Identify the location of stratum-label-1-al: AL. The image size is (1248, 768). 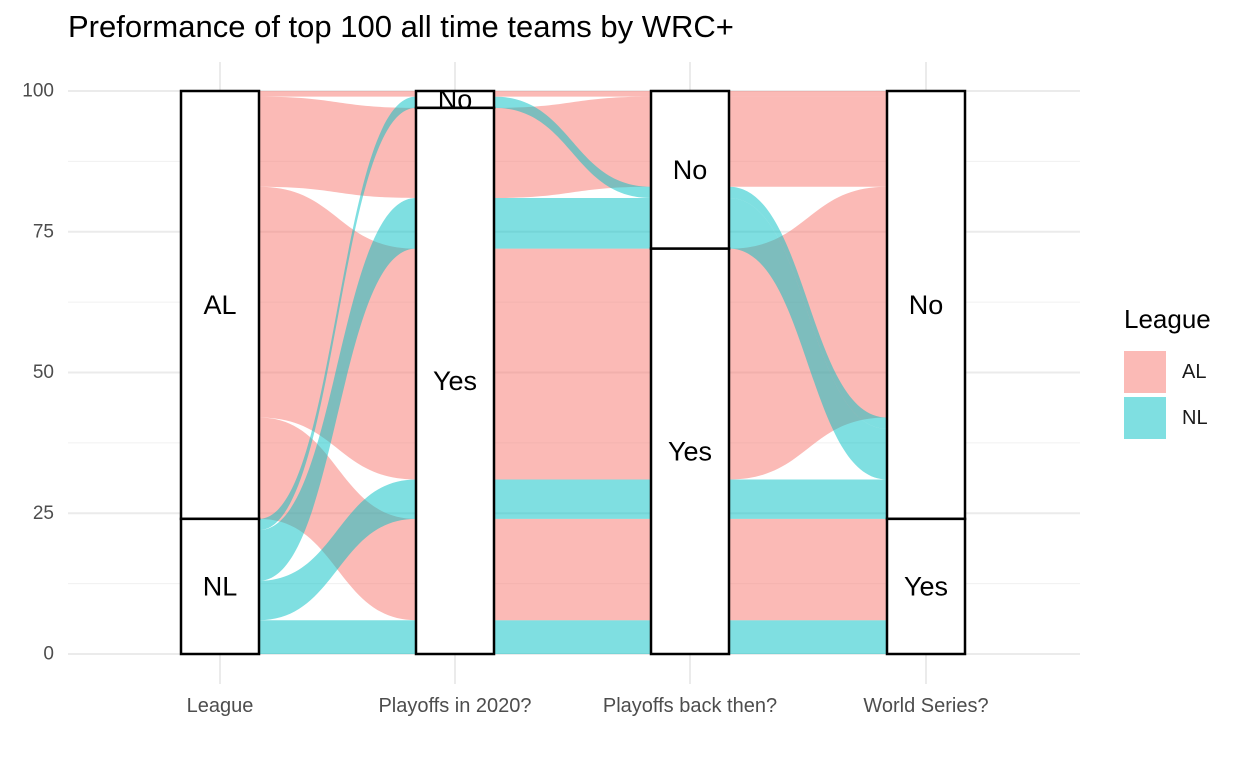
(219, 305).